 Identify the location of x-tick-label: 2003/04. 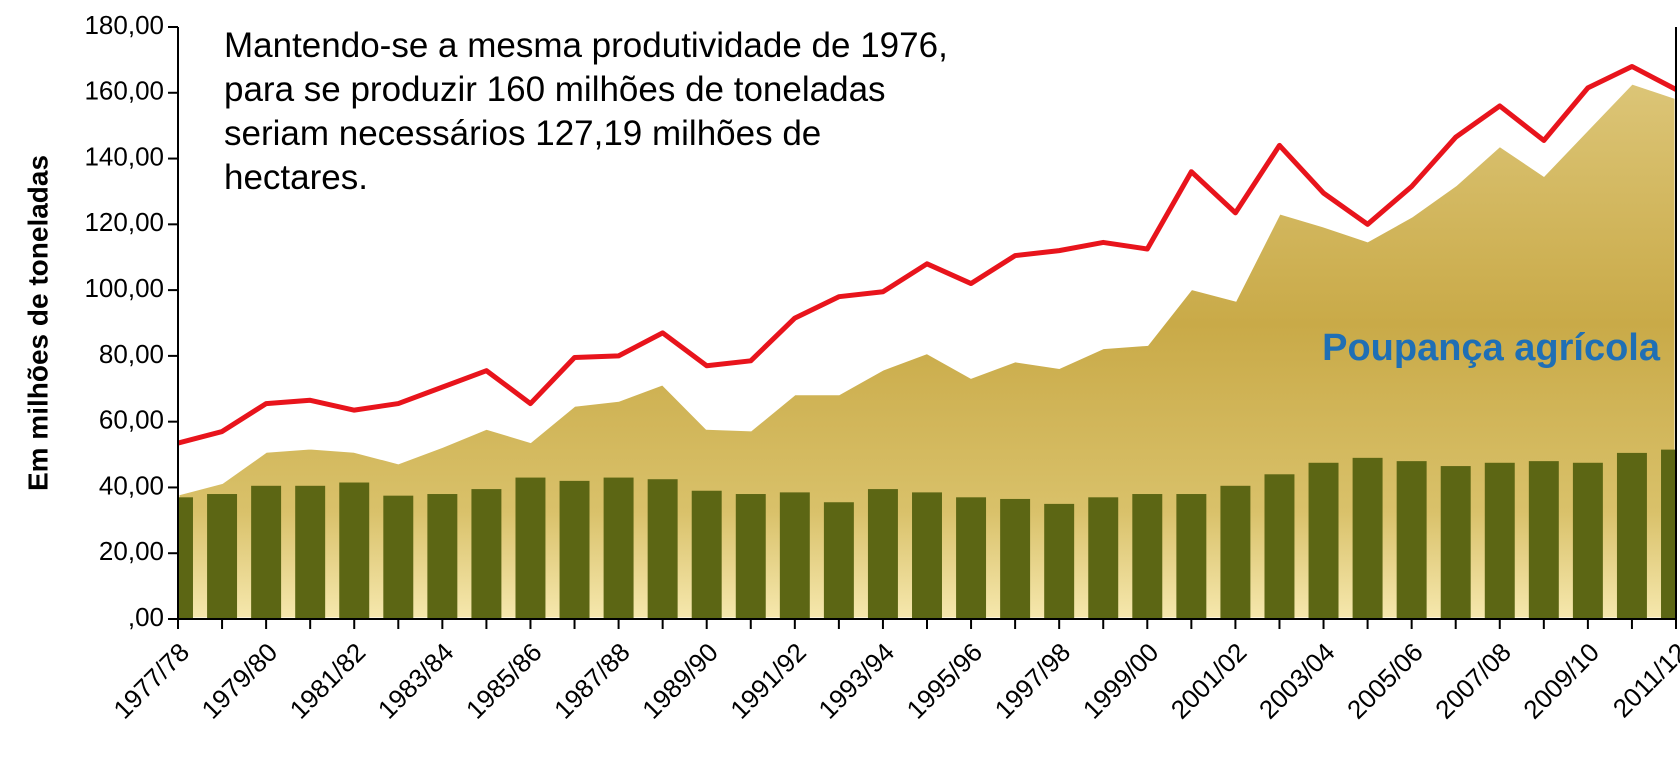
(1297, 681).